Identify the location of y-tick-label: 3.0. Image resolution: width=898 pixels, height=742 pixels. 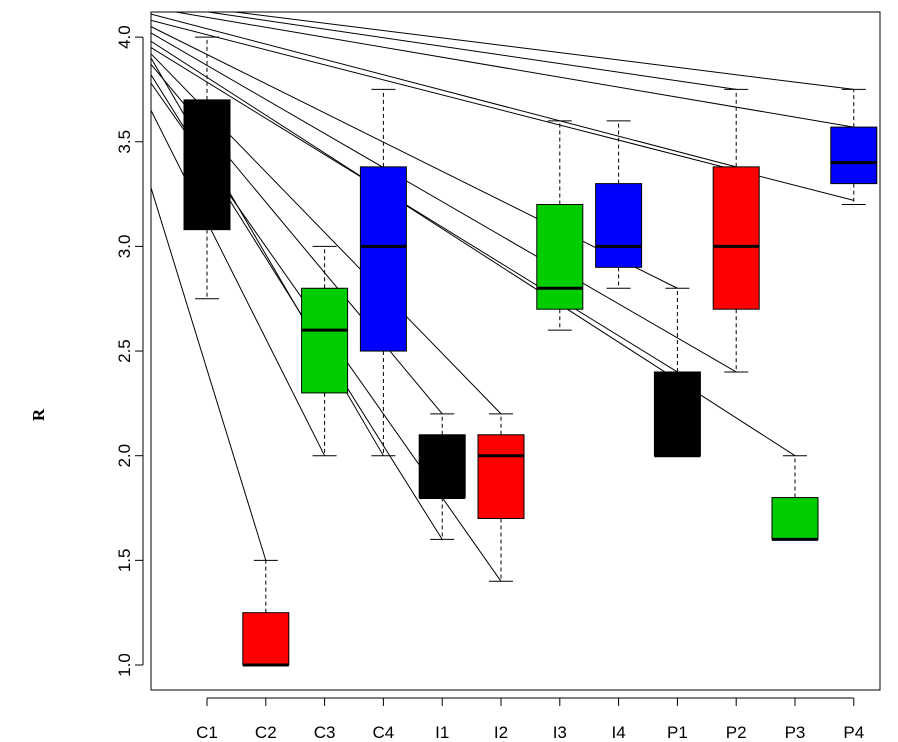
(124, 247).